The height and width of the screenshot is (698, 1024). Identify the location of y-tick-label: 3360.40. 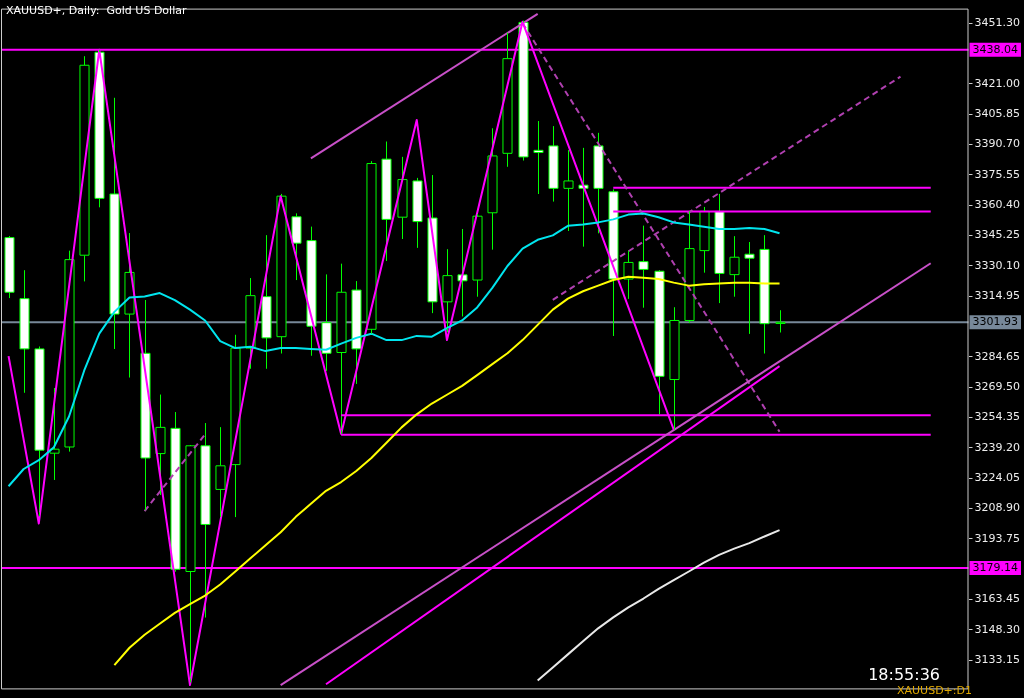
(997, 205).